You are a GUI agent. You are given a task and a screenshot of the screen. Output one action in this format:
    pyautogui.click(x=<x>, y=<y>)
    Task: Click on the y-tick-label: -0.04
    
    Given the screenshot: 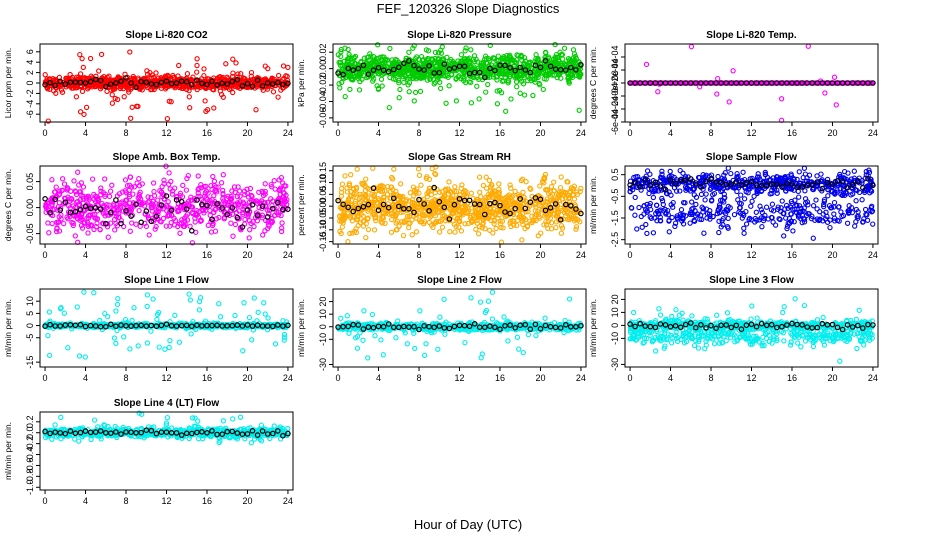 What is the action you would take?
    pyautogui.click(x=323, y=101)
    